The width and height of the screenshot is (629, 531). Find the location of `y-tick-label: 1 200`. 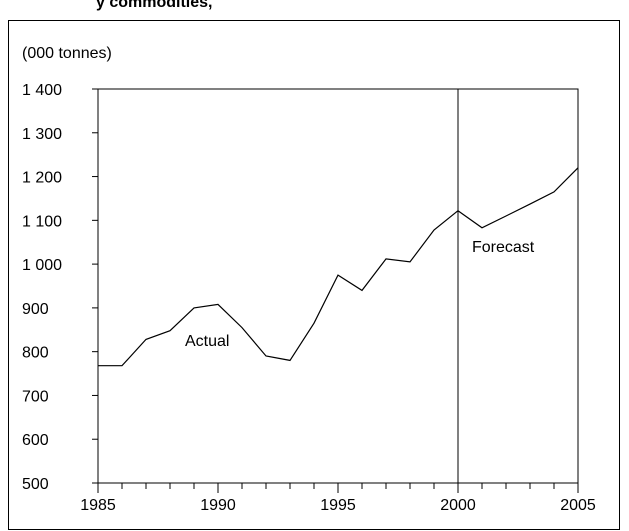

y-tick-label: 1 200 is located at coordinates (42, 178).